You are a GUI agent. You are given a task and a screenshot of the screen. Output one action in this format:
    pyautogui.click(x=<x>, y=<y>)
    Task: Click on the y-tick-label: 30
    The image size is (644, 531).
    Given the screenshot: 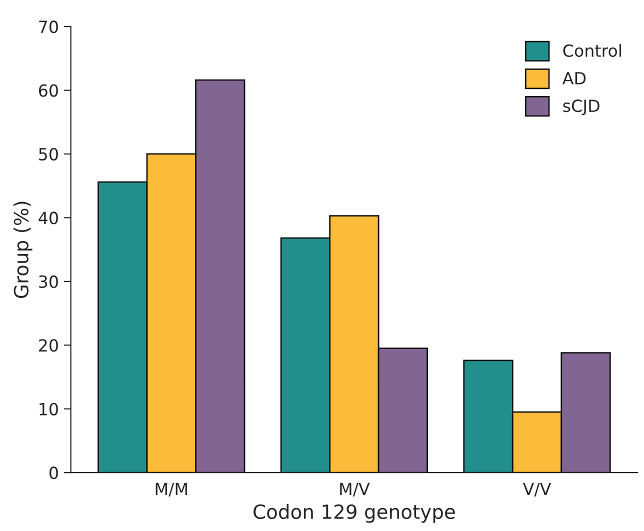 What is the action you would take?
    pyautogui.click(x=48, y=281)
    